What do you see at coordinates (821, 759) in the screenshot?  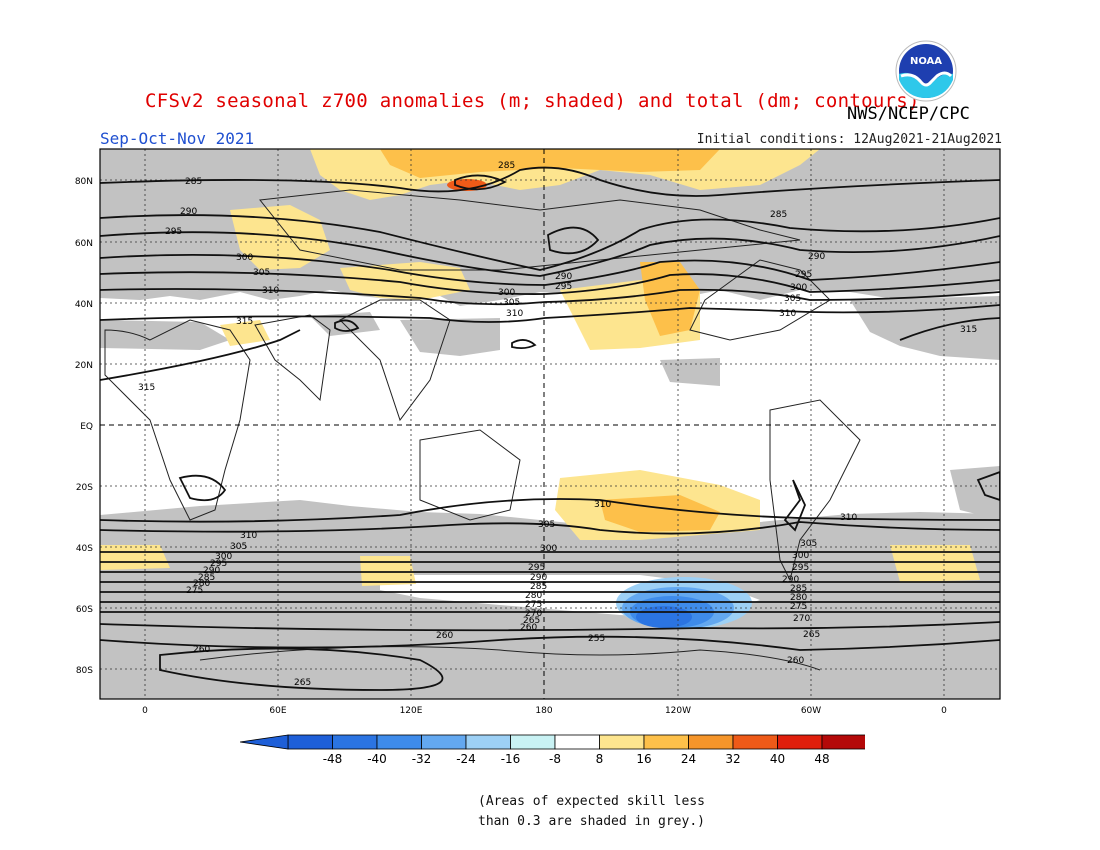 I see `colorbar-tick: 48` at bounding box center [821, 759].